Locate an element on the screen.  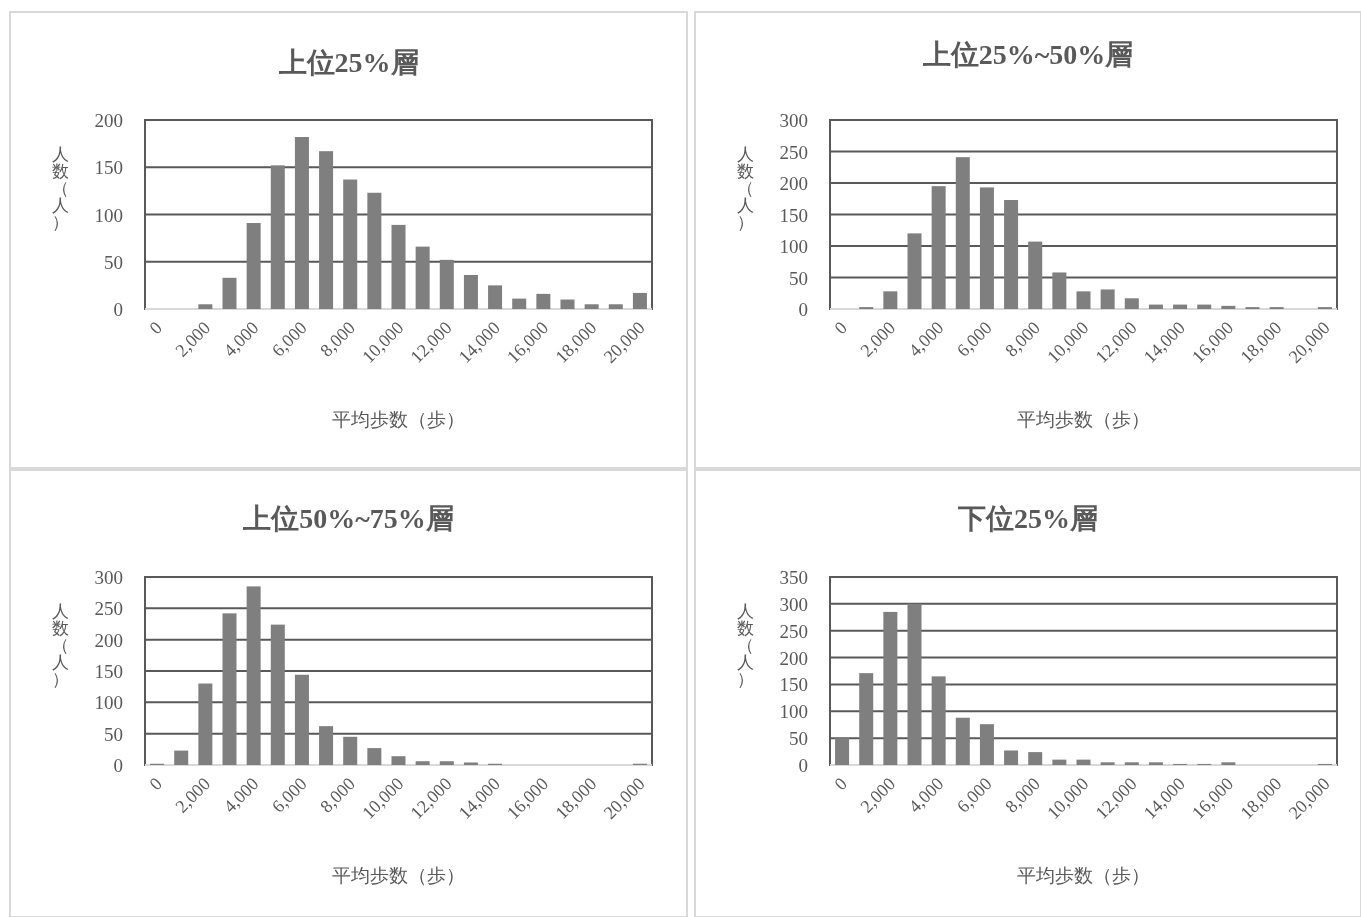
chart-title: 上位25%層 is located at coordinates (348, 62).